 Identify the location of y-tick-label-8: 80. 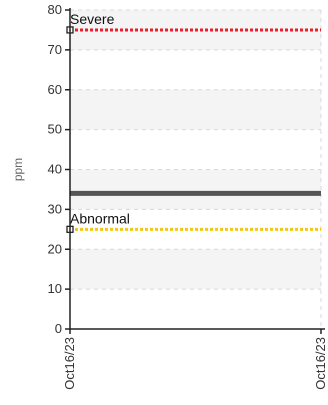
(55, 9).